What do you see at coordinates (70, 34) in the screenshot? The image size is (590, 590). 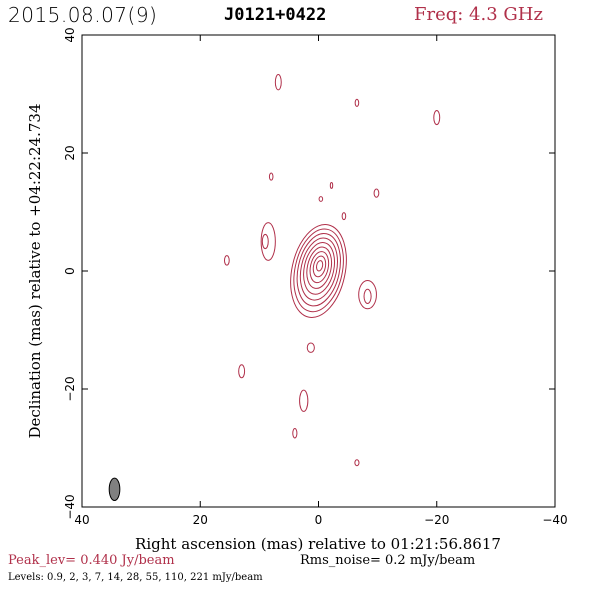 I see `y-tick-label: 40` at bounding box center [70, 34].